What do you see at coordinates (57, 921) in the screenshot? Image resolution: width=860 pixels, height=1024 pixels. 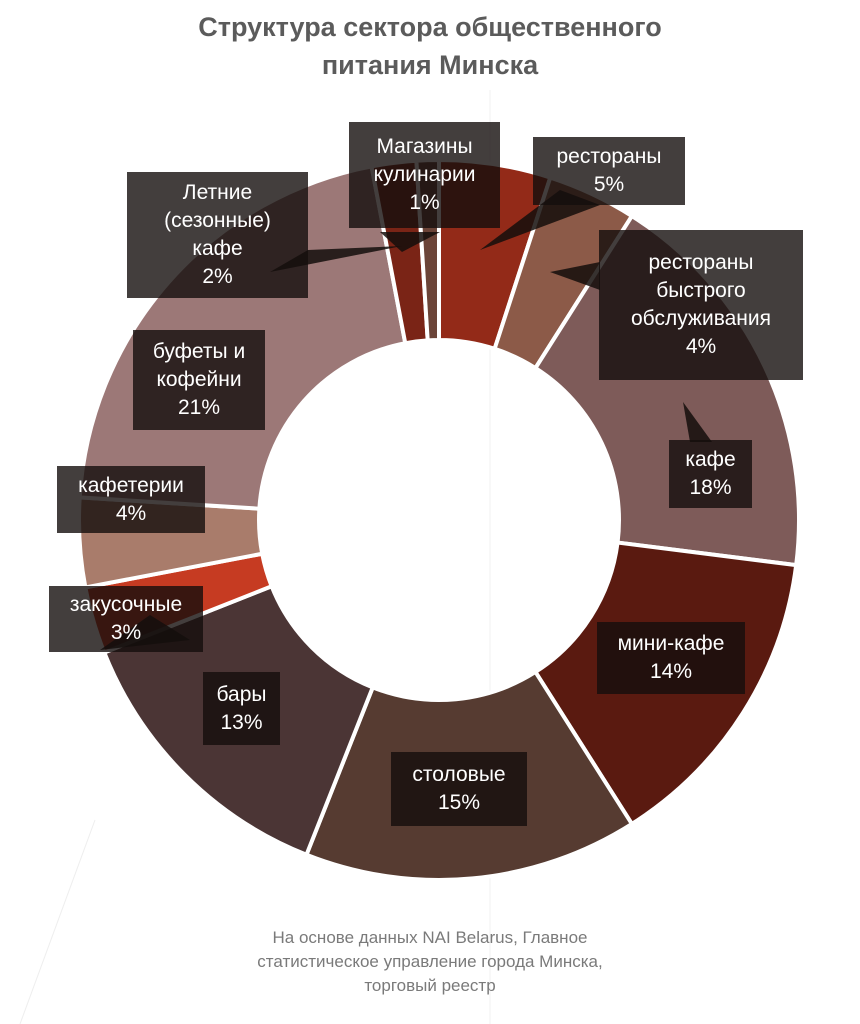 I see `background-line` at bounding box center [57, 921].